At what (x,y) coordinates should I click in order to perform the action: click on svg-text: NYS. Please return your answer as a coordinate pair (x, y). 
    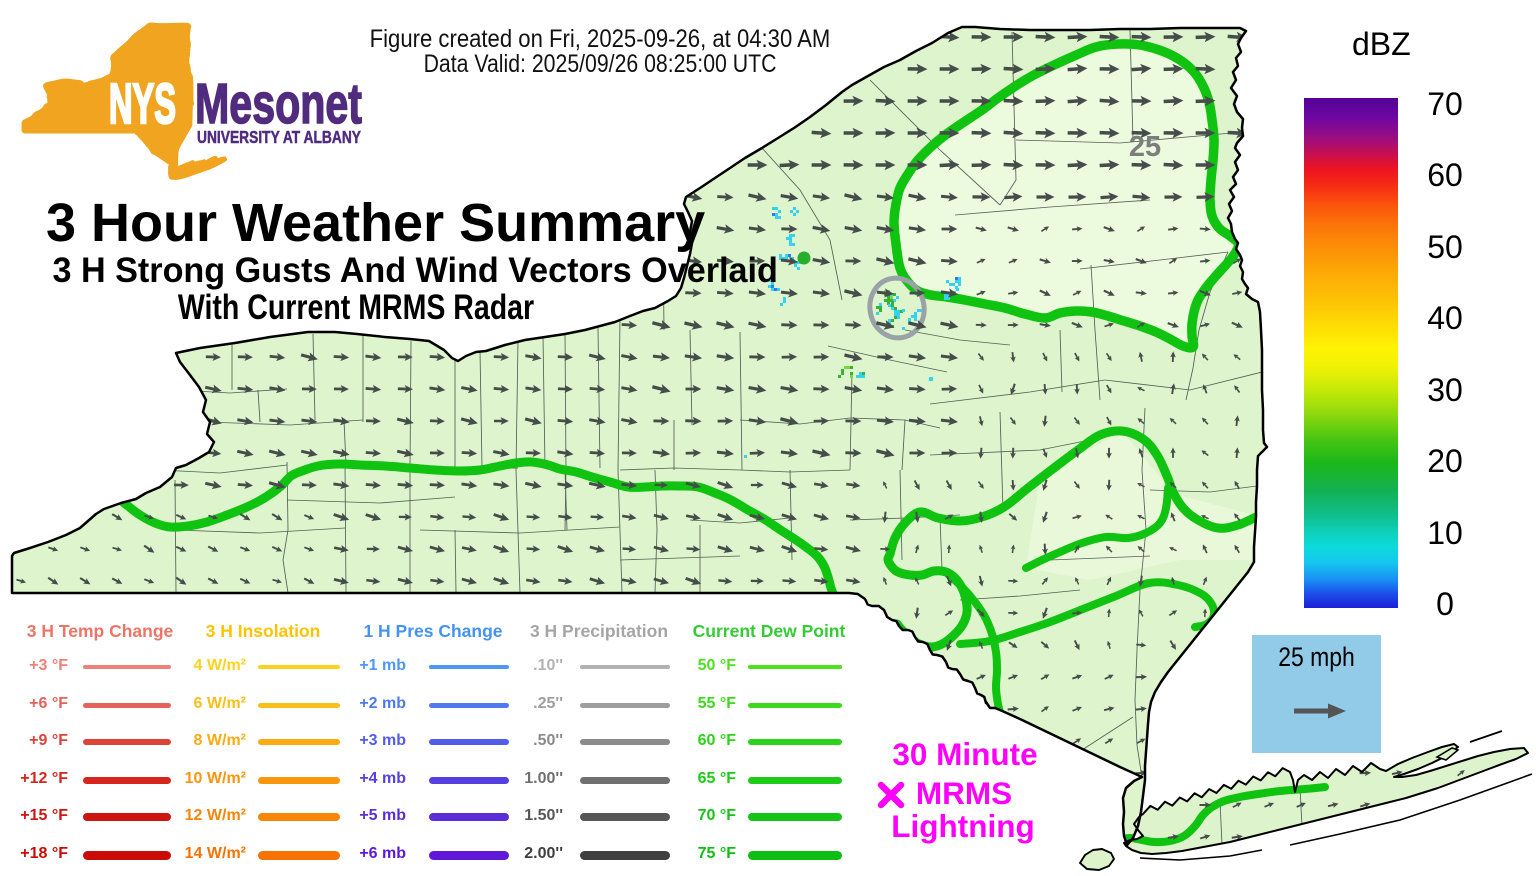
    Looking at the image, I should click on (142, 104).